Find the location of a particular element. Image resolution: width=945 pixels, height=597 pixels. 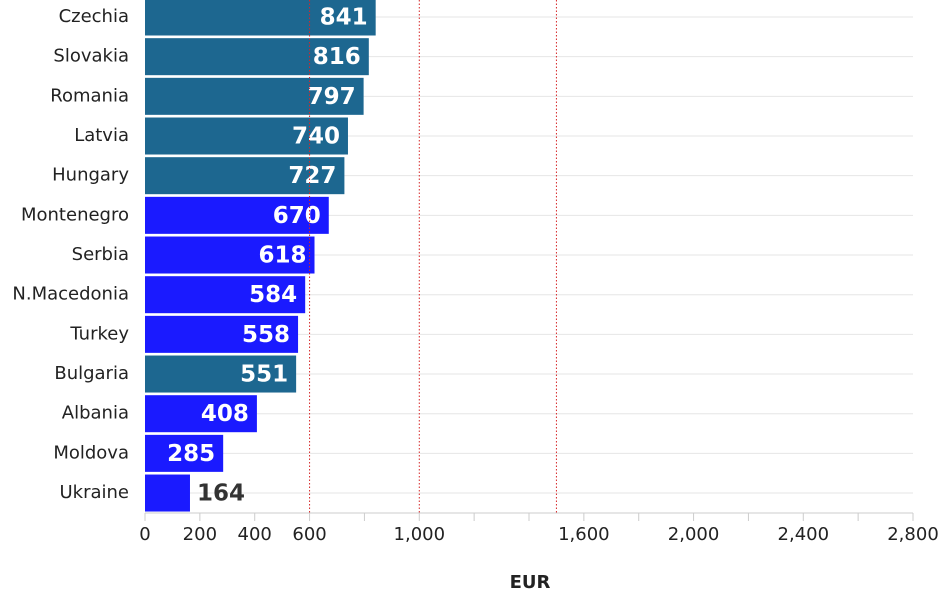

value-label: 584 is located at coordinates (273, 295).